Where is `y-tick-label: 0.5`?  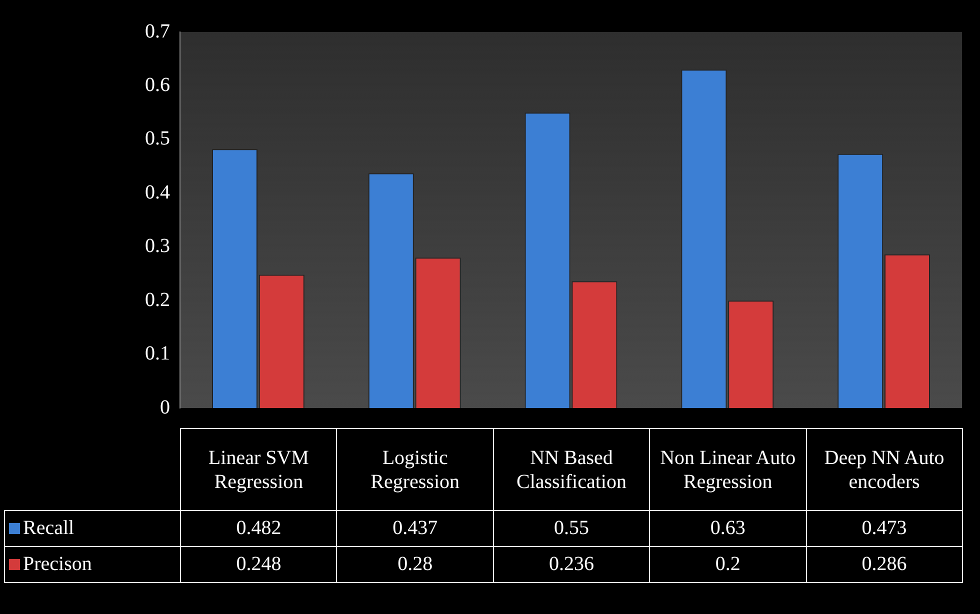
y-tick-label: 0.5 is located at coordinates (157, 139).